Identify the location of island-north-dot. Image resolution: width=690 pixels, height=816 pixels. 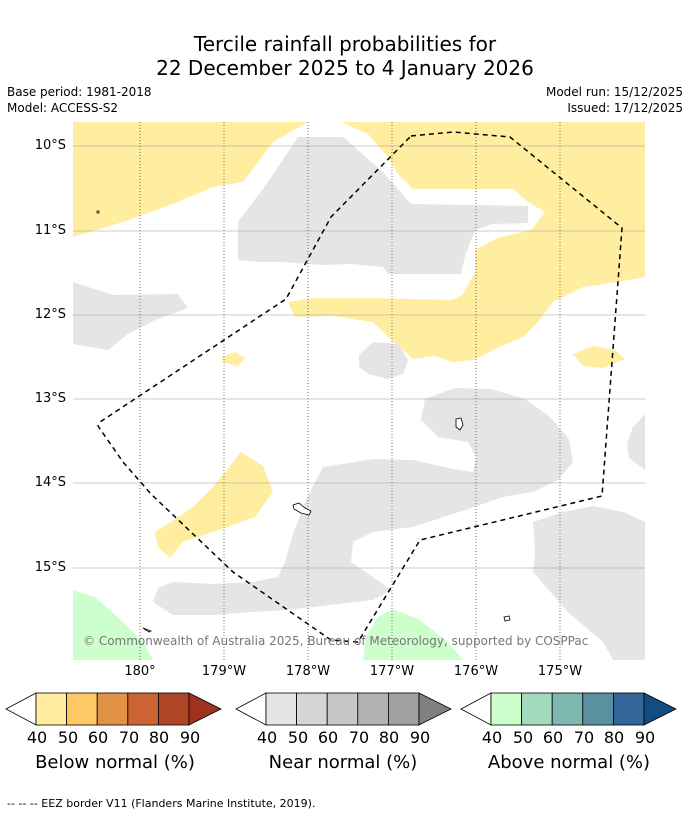
(98, 212).